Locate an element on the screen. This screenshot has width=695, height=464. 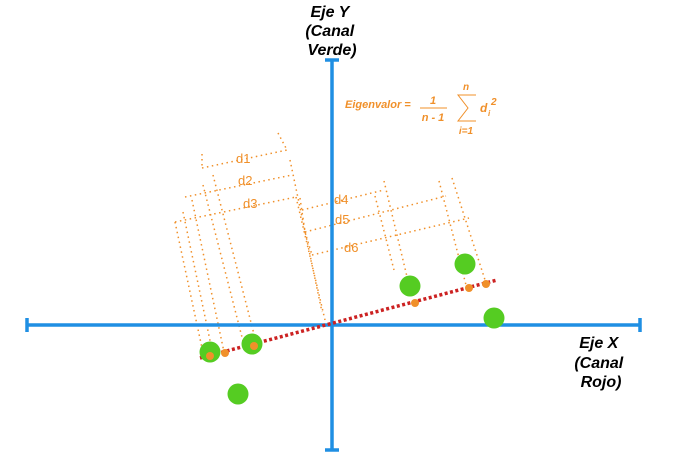
x-axis-label-line-3: Rojo) is located at coordinates (601, 382).